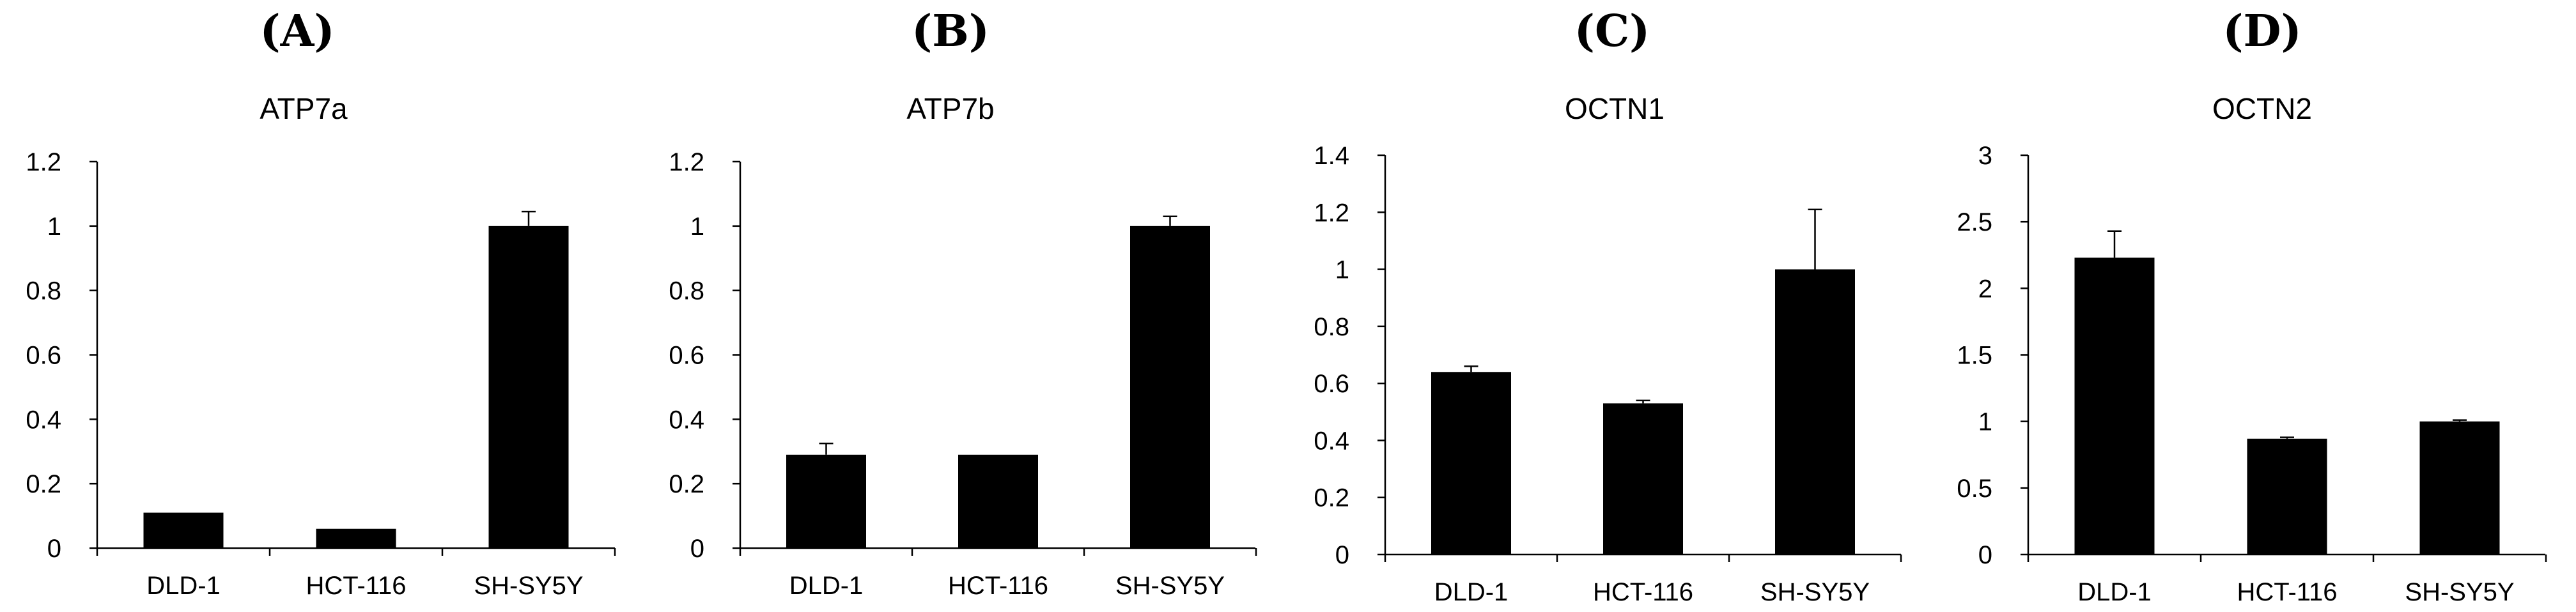  Describe the element at coordinates (1985, 289) in the screenshot. I see `y-tick-label: 2` at that location.